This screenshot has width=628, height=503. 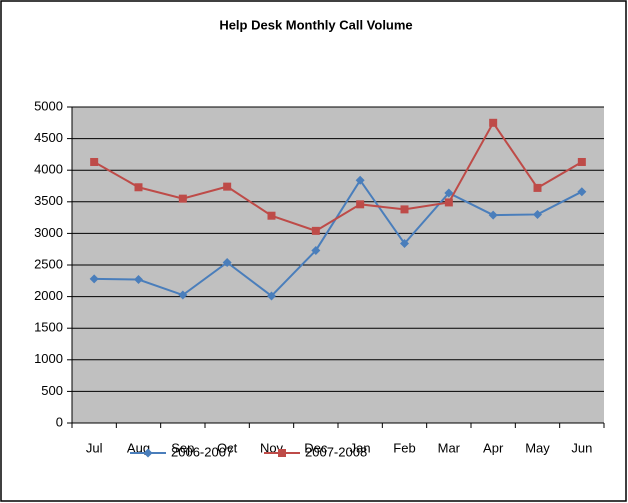 What do you see at coordinates (202, 451) in the screenshot?
I see `legend-label: 2006-2007` at bounding box center [202, 451].